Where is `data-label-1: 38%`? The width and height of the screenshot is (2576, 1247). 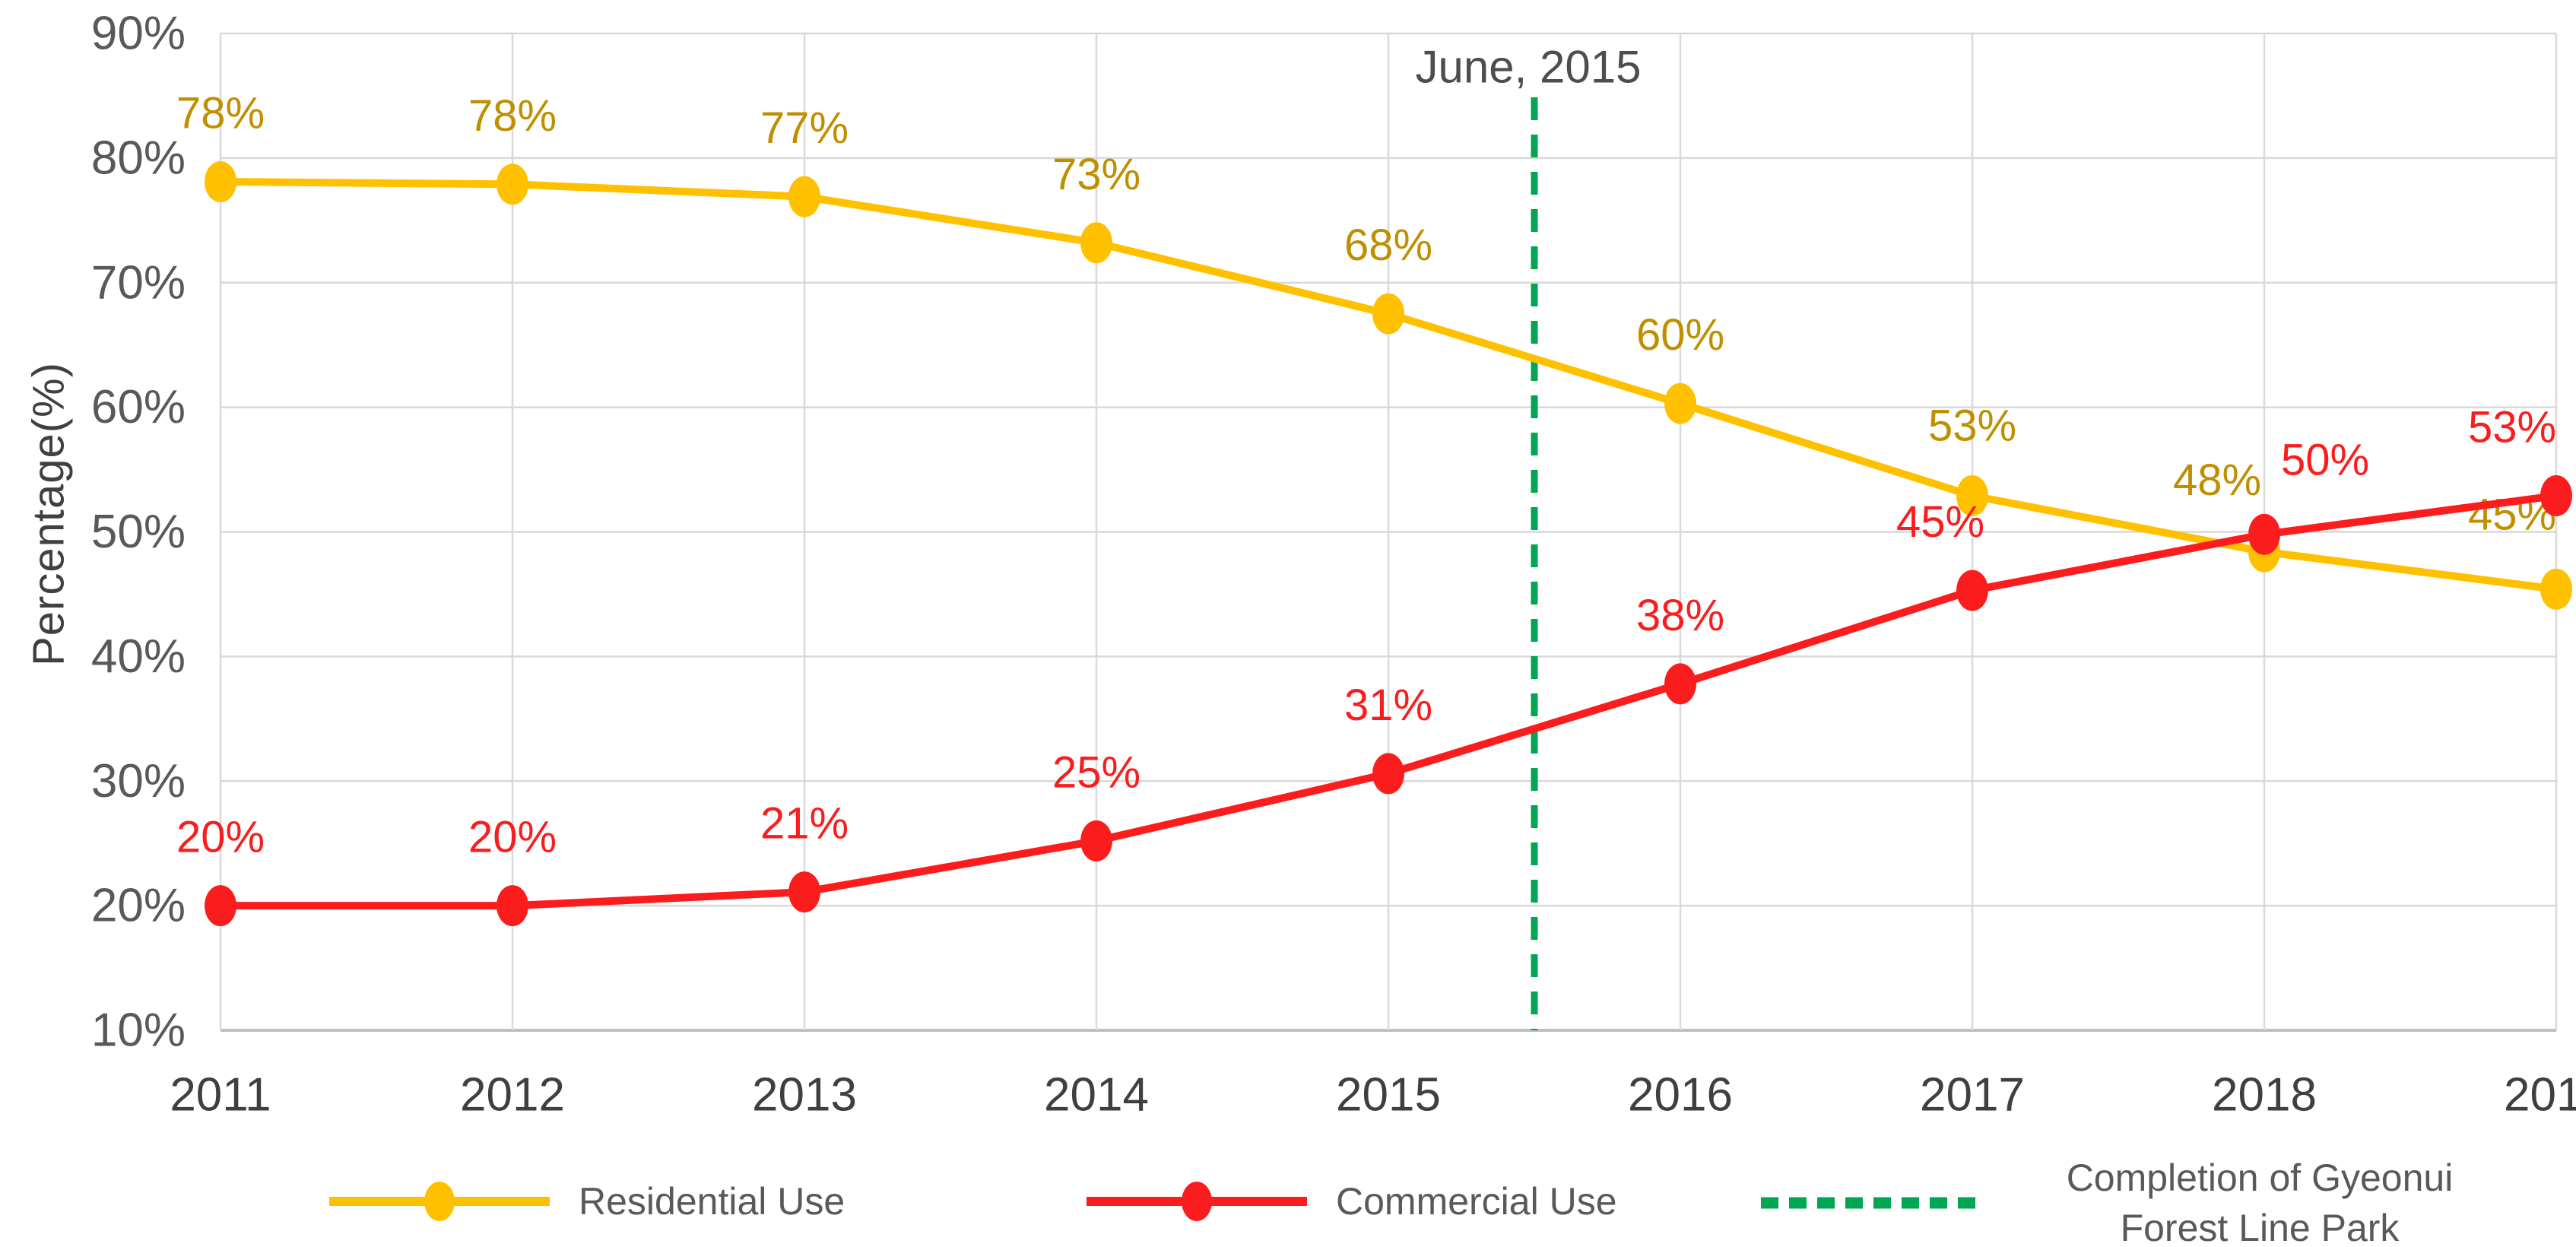 data-label-1: 38% is located at coordinates (1680, 615).